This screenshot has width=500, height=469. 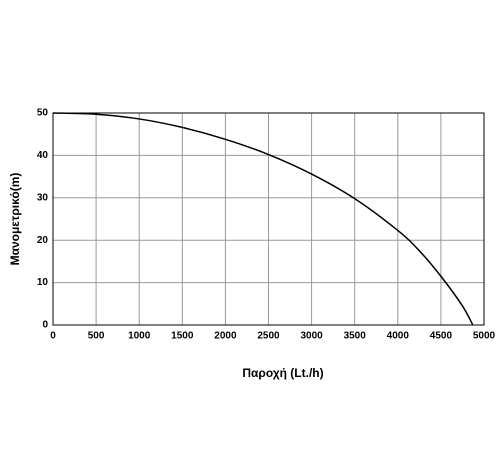 I want to click on y-tick-label: 50, so click(x=43, y=113).